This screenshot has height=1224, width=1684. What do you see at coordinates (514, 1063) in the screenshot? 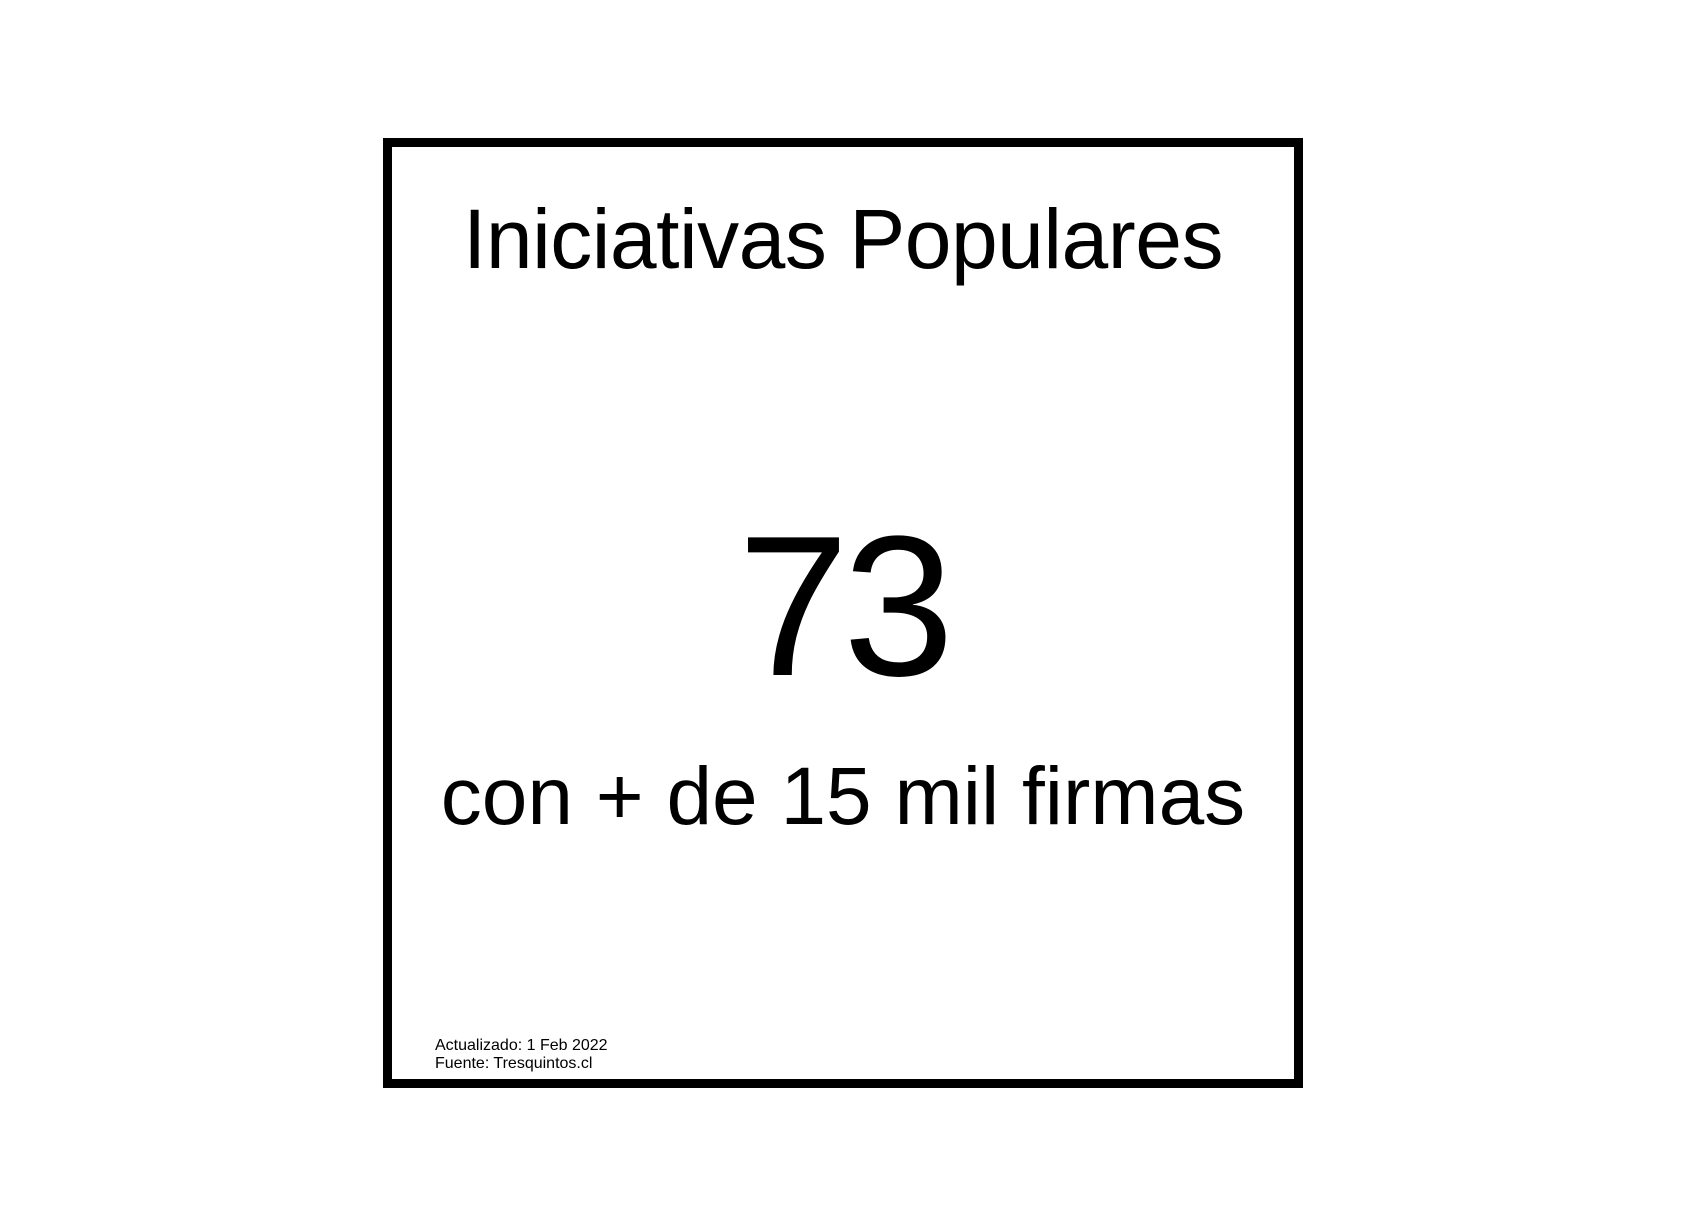
I see `source-credit: Fuente: Tresquintos.cl` at bounding box center [514, 1063].